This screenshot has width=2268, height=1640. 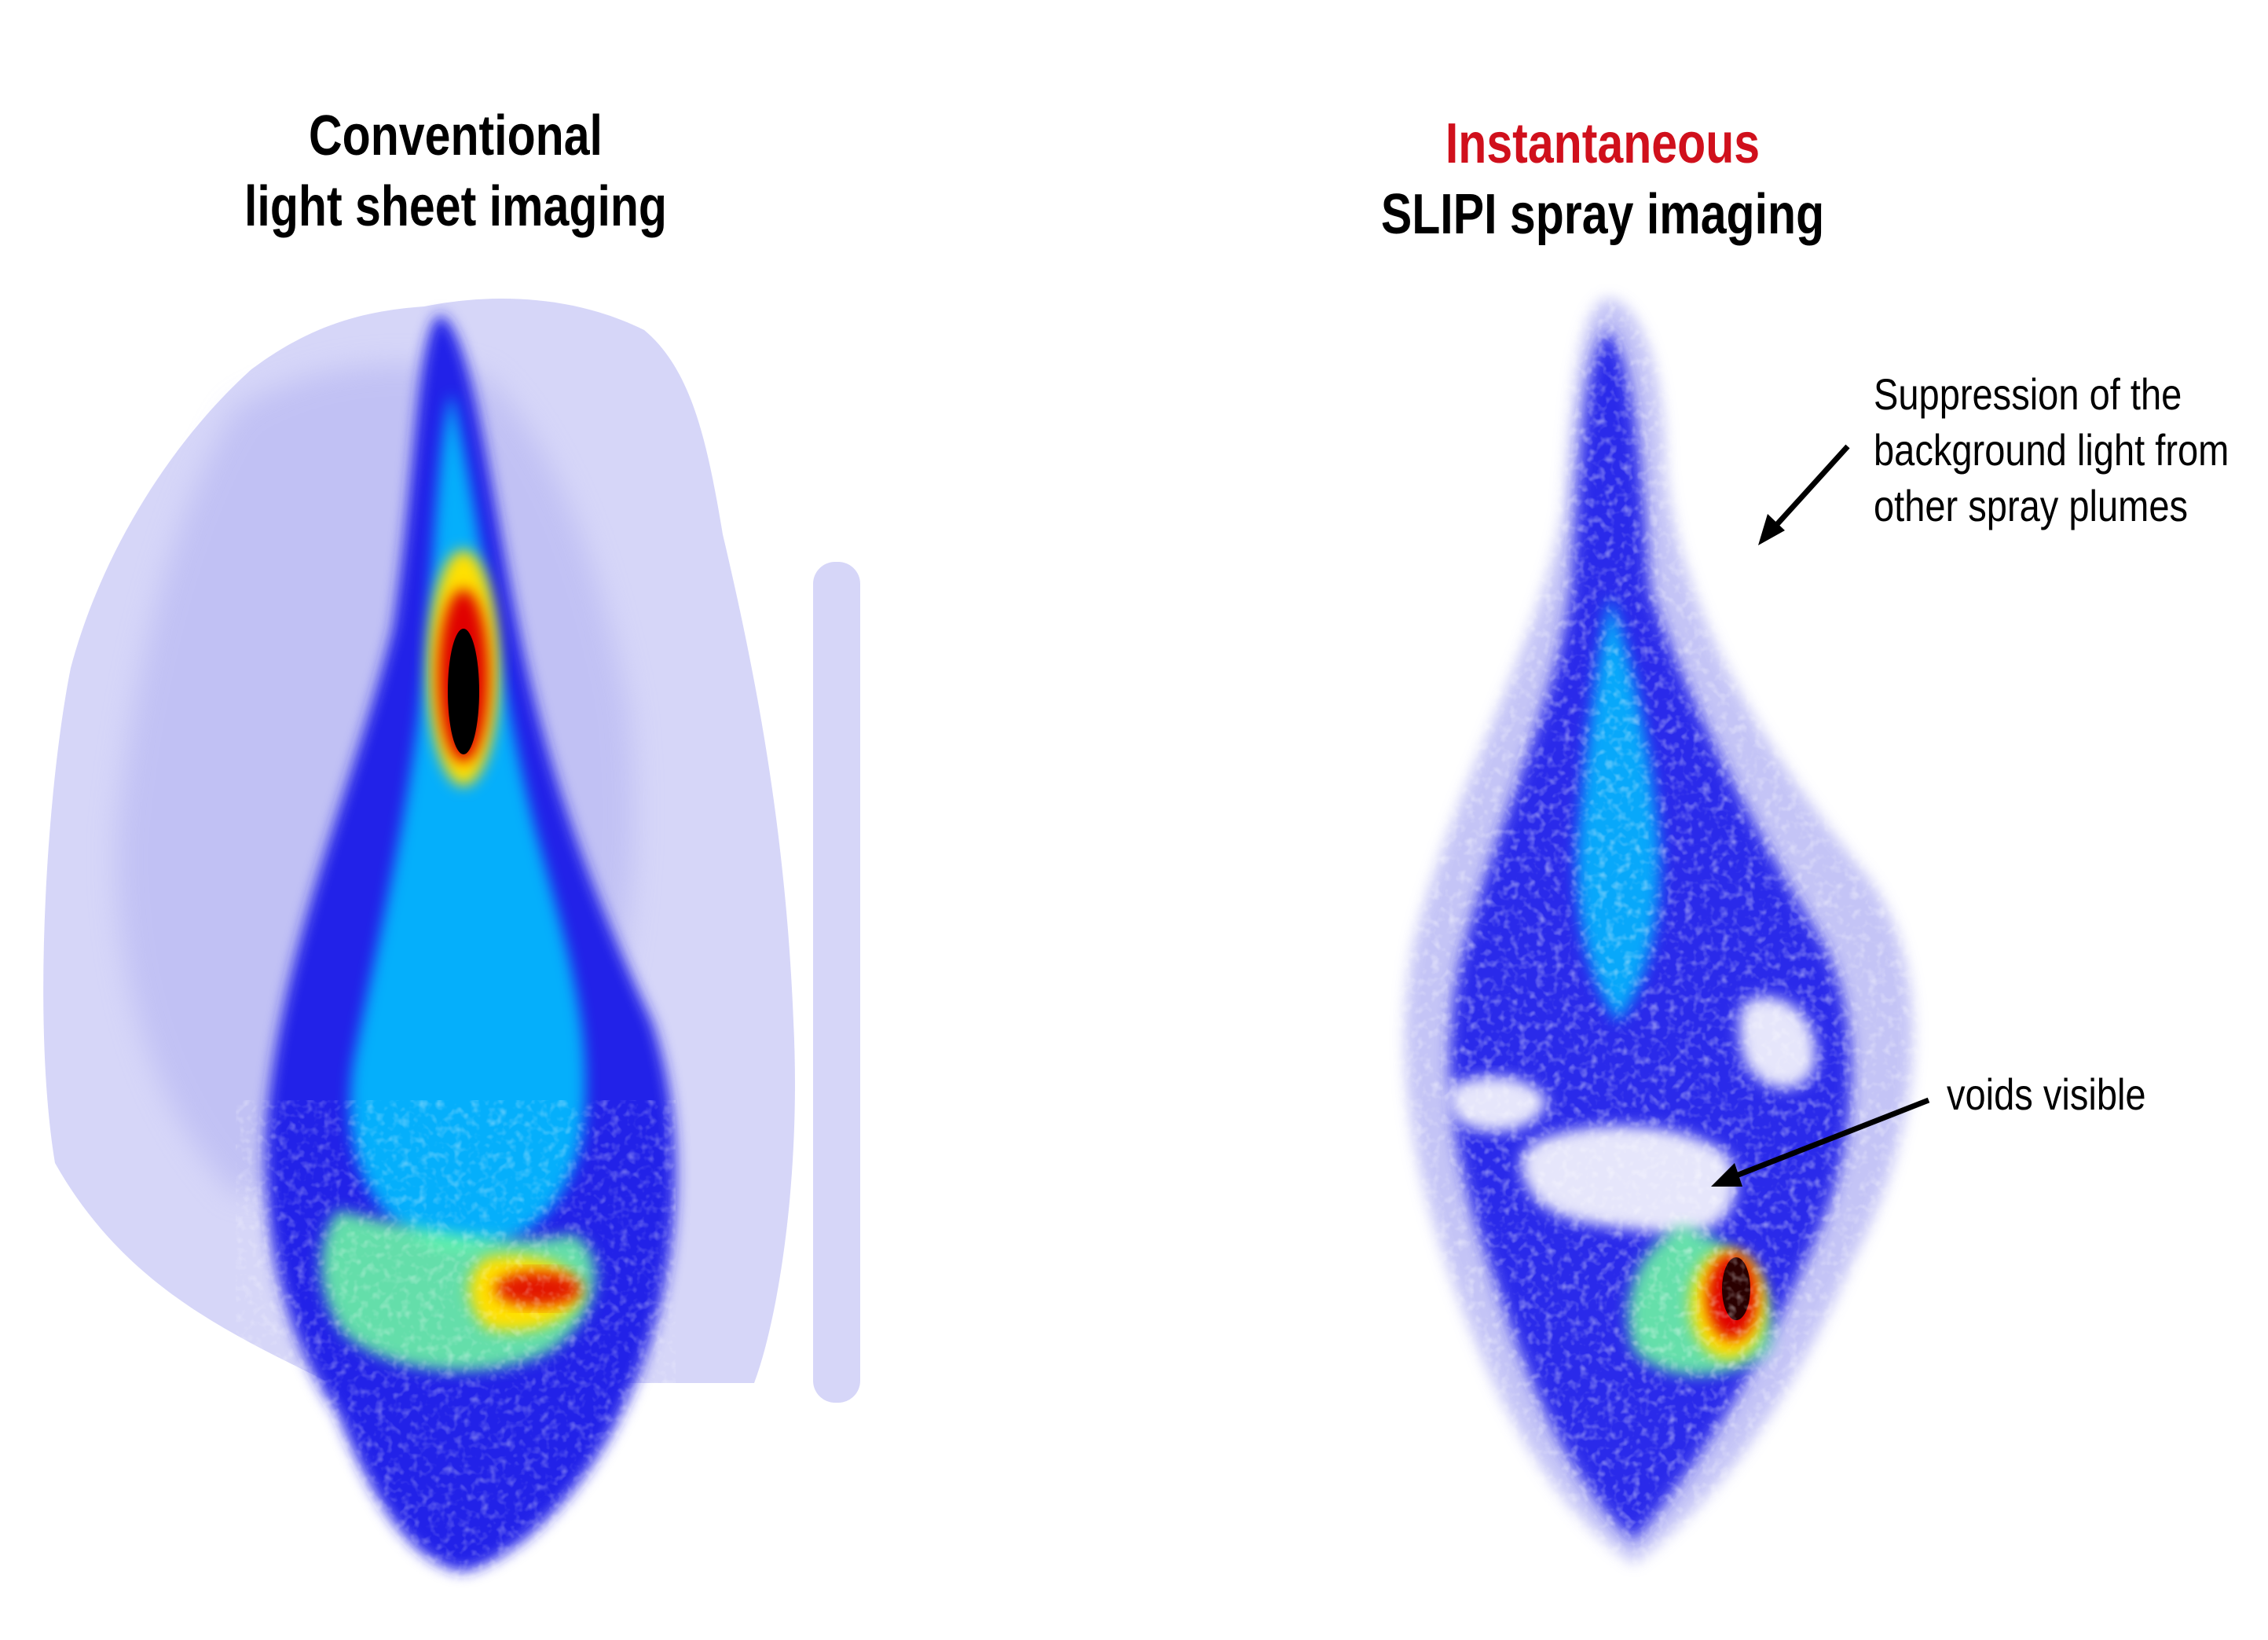 I want to click on left-panel-title: Conventional light sheet imaging, so click(x=455, y=171).